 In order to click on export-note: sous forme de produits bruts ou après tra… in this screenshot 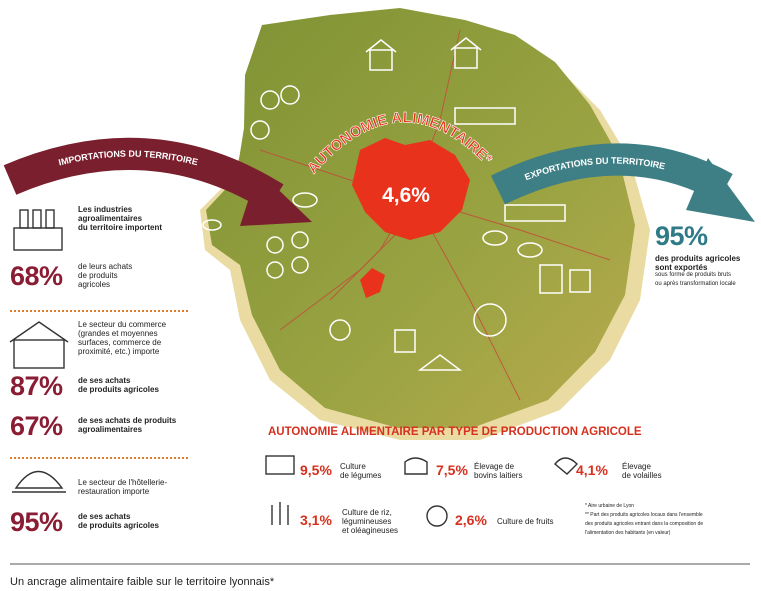, I will do `click(695, 281)`.